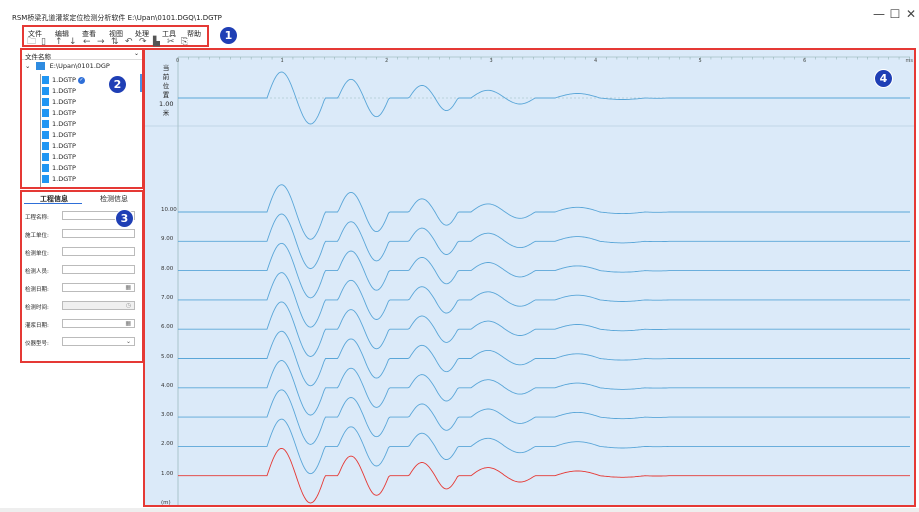 The width and height of the screenshot is (919, 512). I want to click on inspector-input, so click(98, 269).